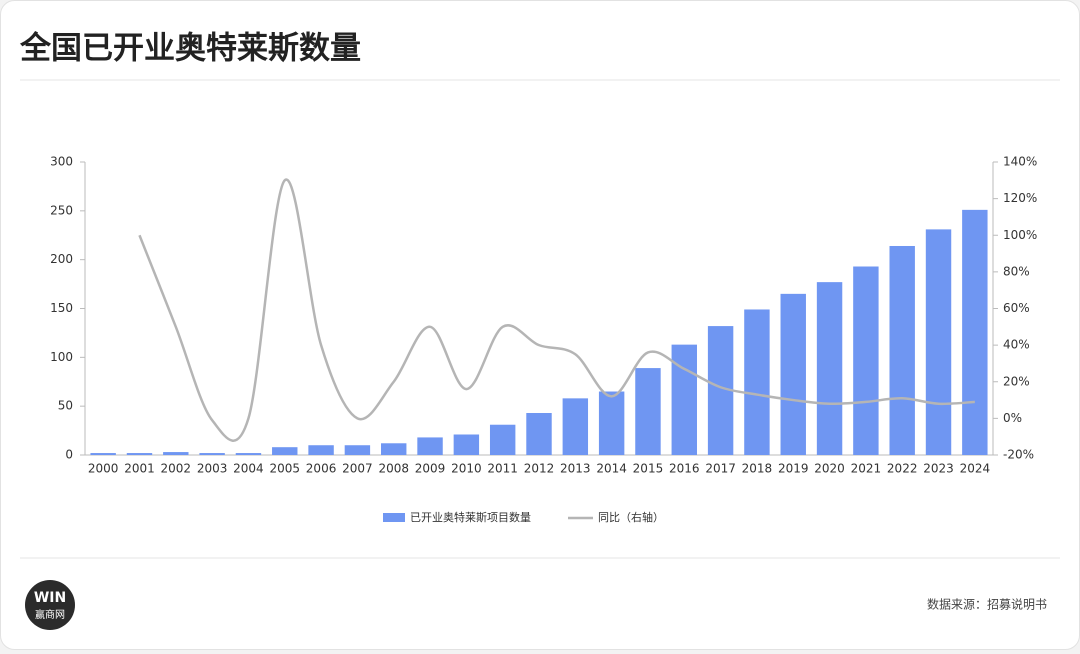 The image size is (1080, 654). What do you see at coordinates (987, 604) in the screenshot?
I see `source: 数据来源：招募说明书` at bounding box center [987, 604].